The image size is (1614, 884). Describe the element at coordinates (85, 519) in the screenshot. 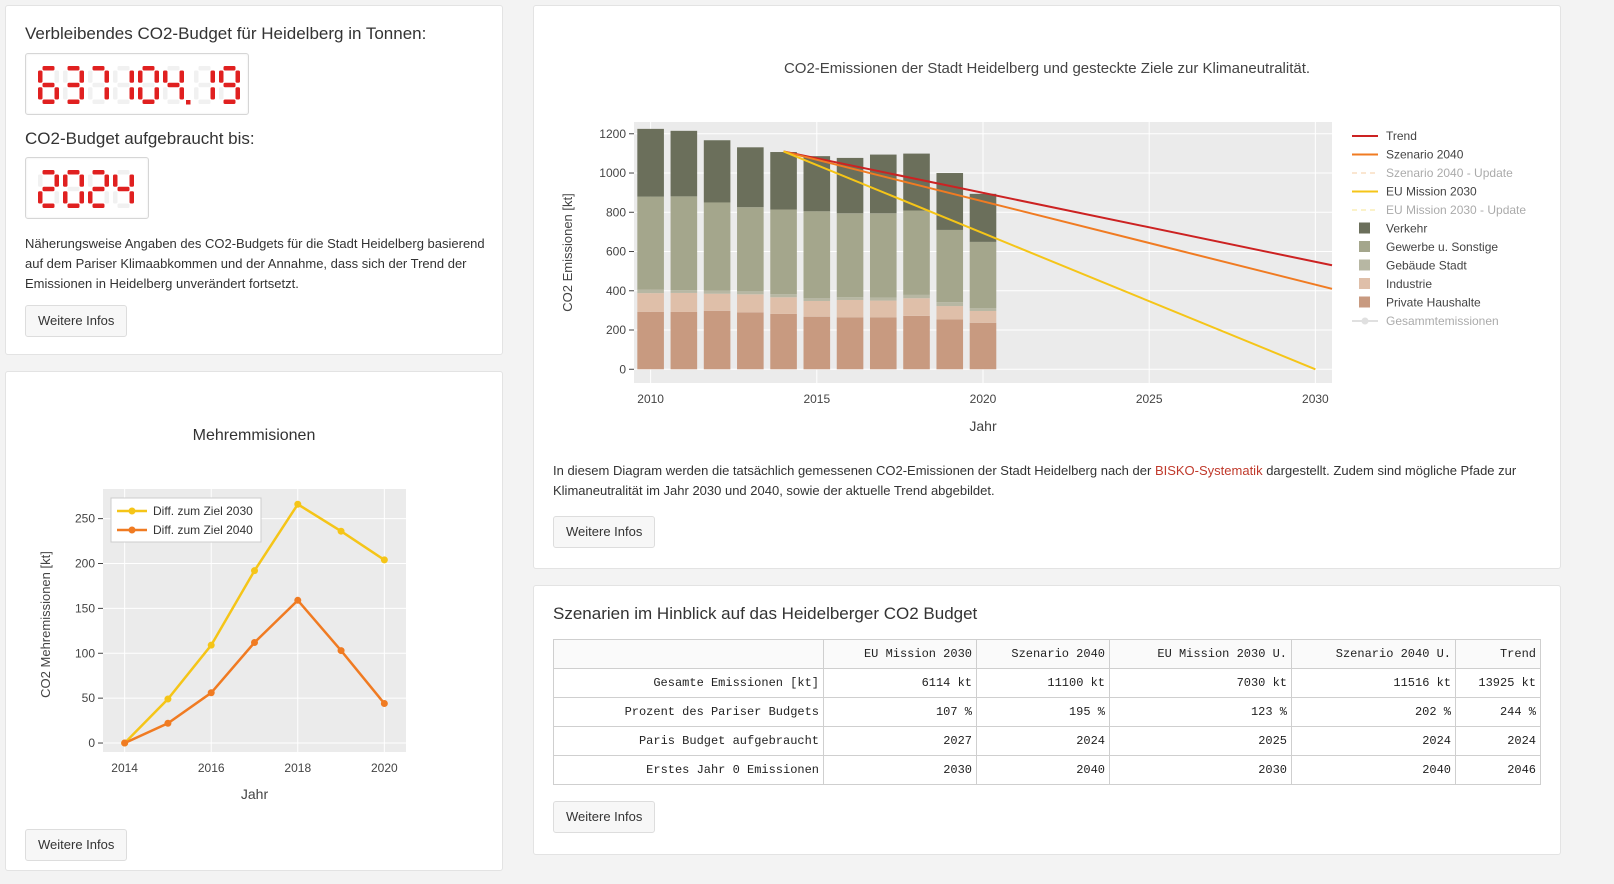

I see `y-tick-label: 250` at that location.